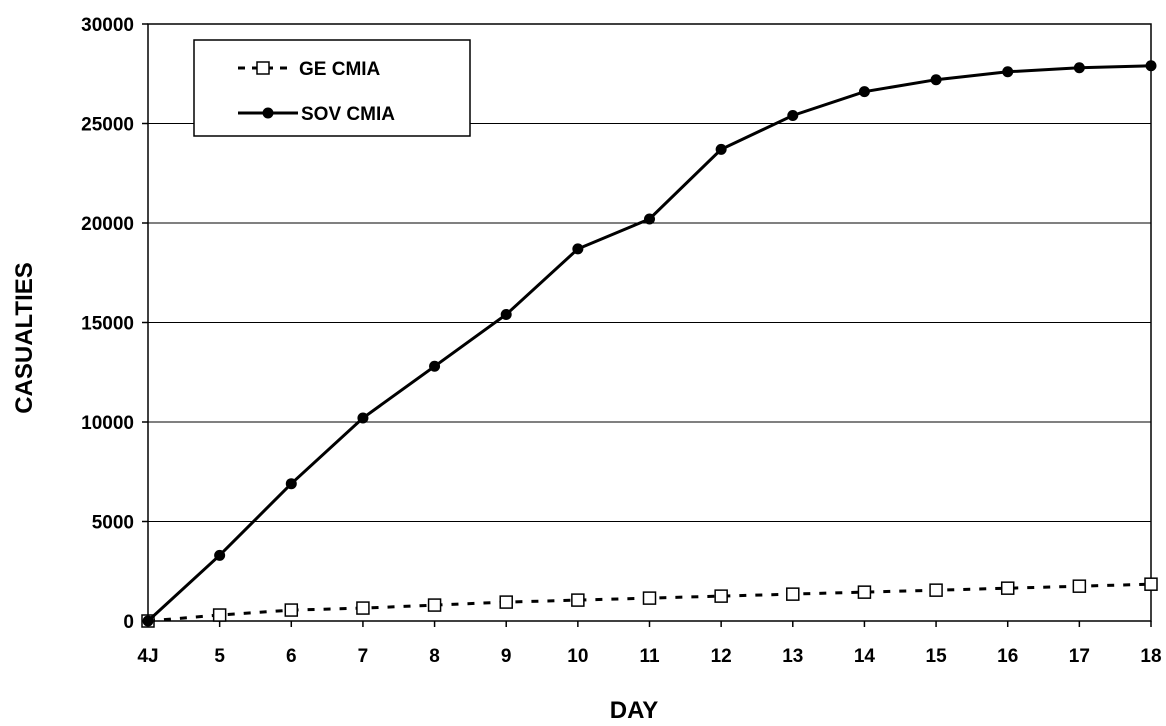  I want to click on x-tick-label: 15, so click(937, 656).